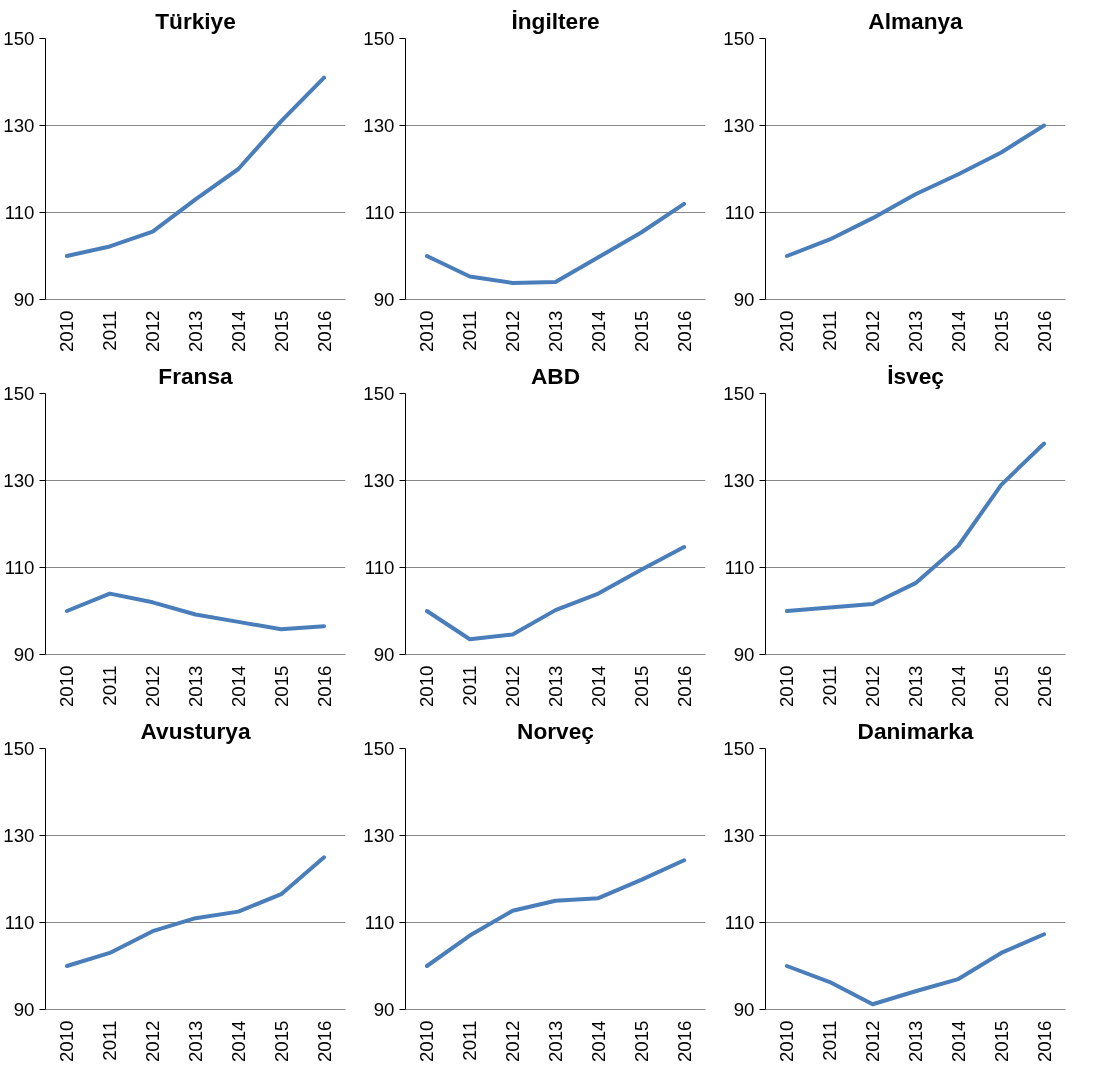 The image size is (1101, 1086). Describe the element at coordinates (196, 375) in the screenshot. I see `chart-title: Fransa` at that location.